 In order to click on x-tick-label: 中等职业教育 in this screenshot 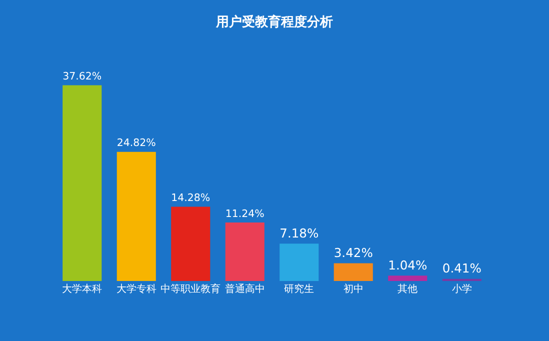, I will do `click(190, 289)`.